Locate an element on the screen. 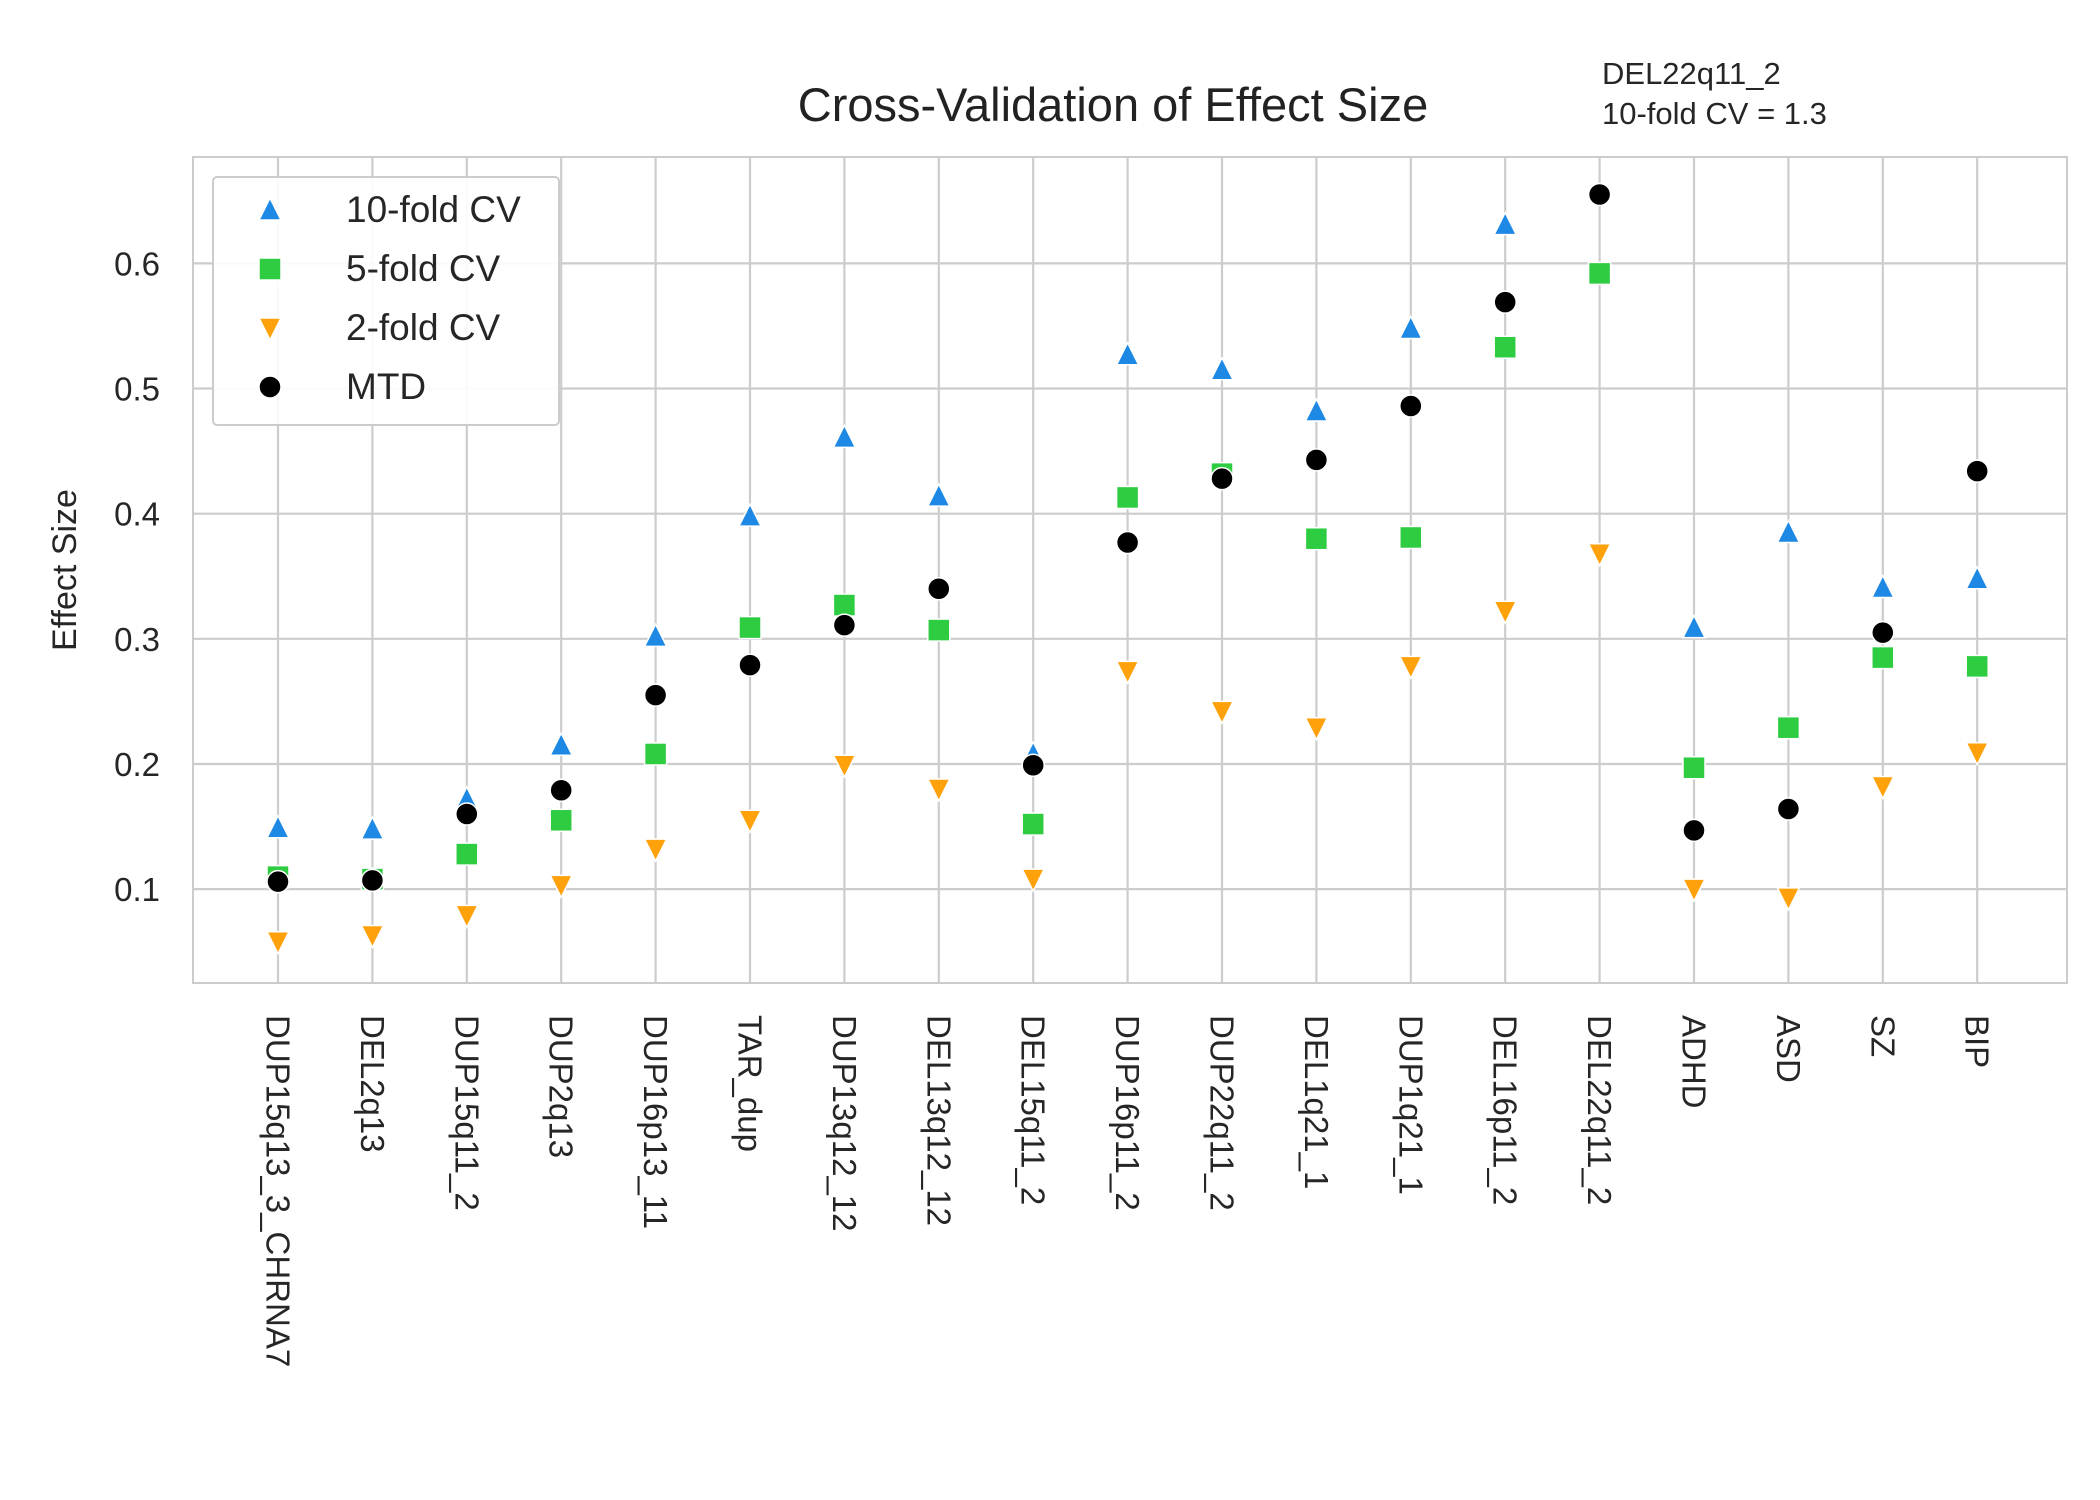 The height and width of the screenshot is (1500, 2100). legend-markers is located at coordinates (270, 297).